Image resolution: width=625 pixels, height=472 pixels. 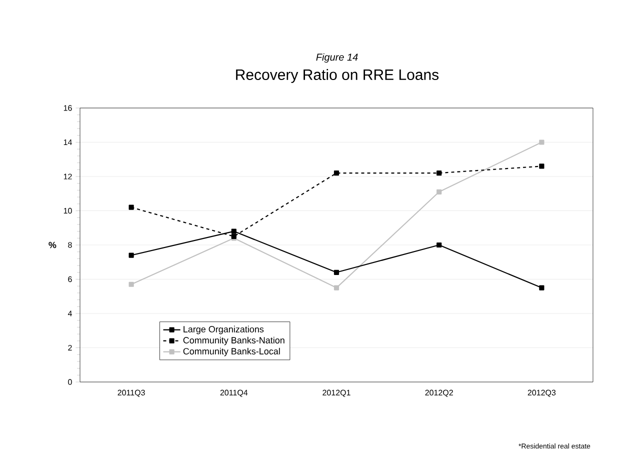 What do you see at coordinates (231, 352) in the screenshot?
I see `legend-label: Community Banks-Local` at bounding box center [231, 352].